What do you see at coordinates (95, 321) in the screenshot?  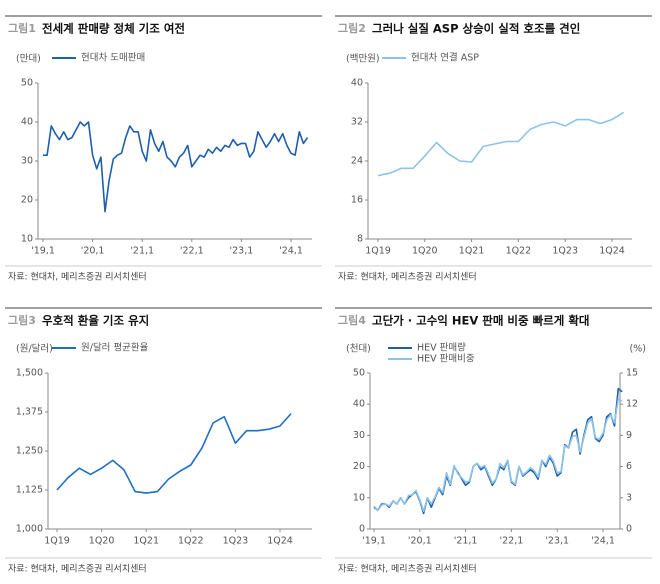 I see `chart-title: 우호적 환율 기조 유지` at bounding box center [95, 321].